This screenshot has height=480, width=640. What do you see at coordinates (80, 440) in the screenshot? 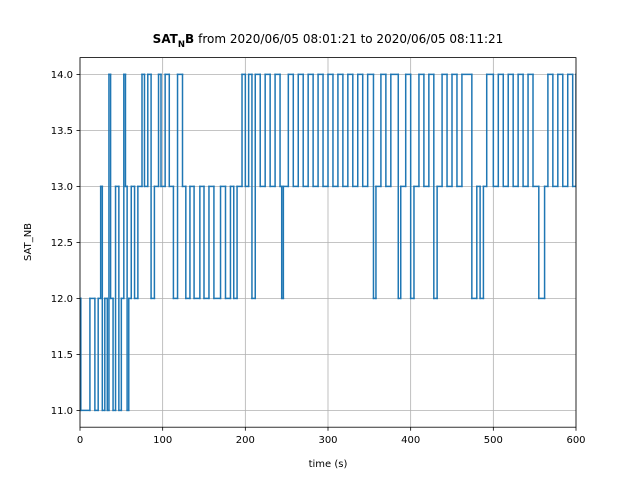
I see `x-tick-label: 0` at bounding box center [80, 440].